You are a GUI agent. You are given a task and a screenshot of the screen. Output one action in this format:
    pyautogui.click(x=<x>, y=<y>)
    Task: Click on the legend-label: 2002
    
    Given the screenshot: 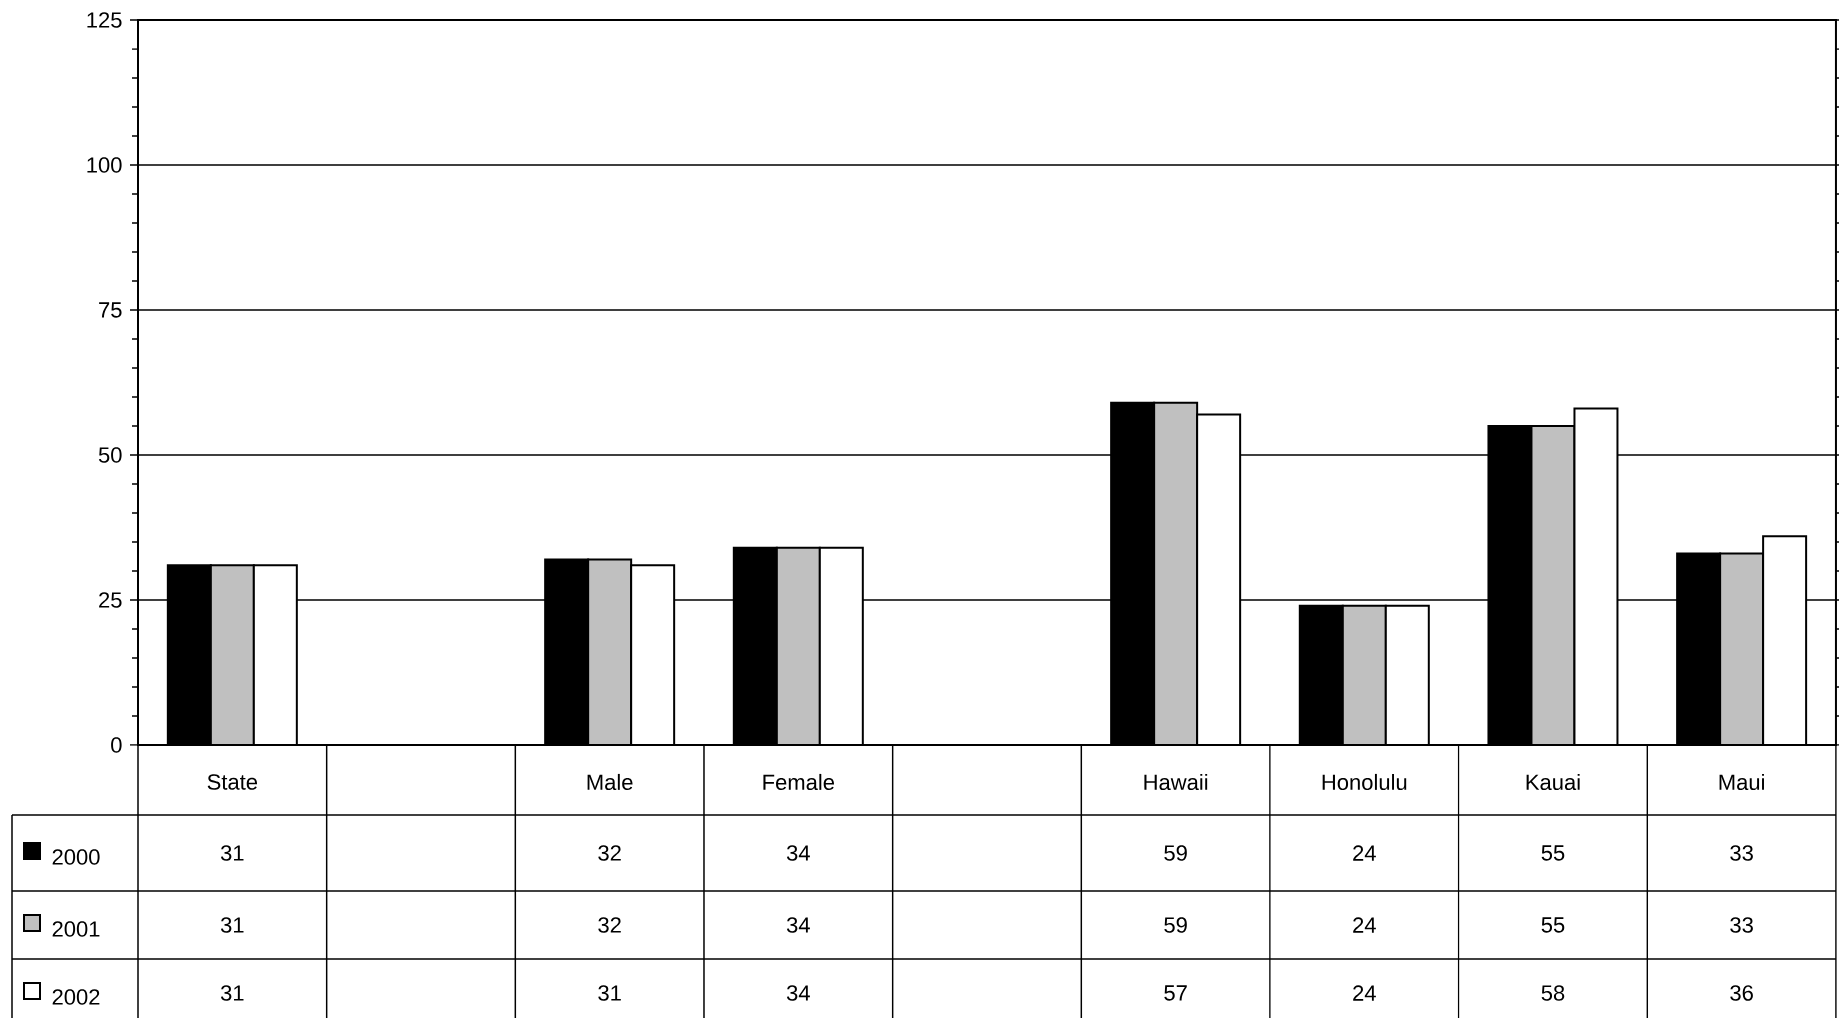 What is the action you would take?
    pyautogui.click(x=76, y=997)
    